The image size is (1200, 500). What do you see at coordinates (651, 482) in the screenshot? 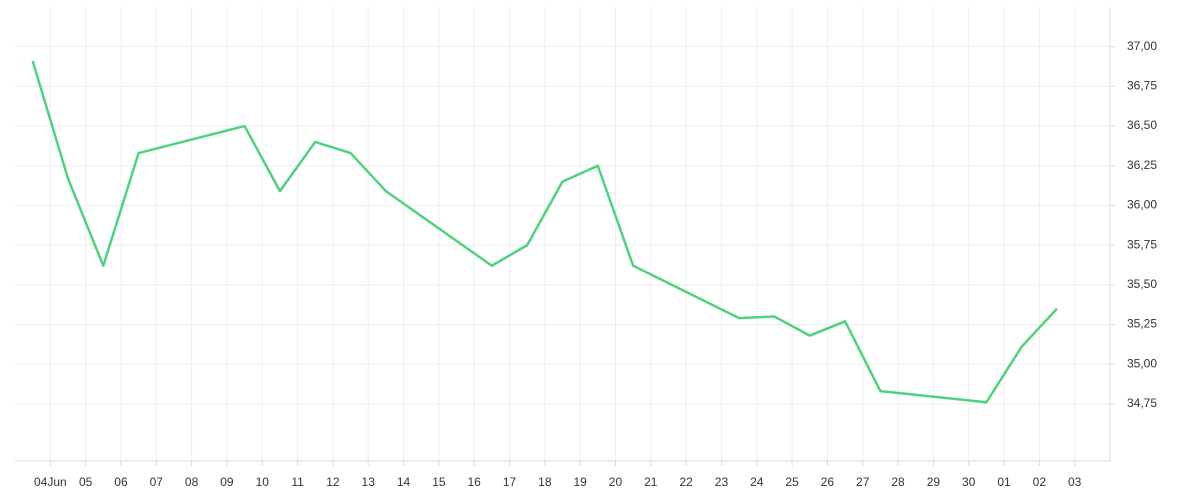
I see `x-tick-label: 21` at bounding box center [651, 482].